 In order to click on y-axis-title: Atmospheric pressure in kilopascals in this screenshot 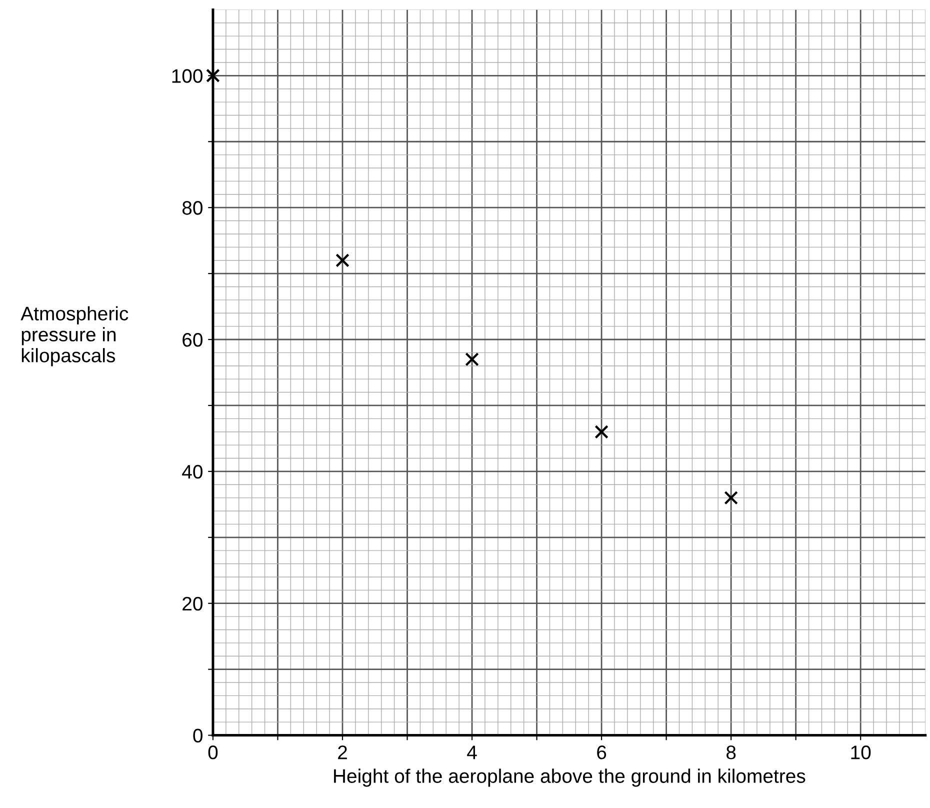, I will do `click(74, 336)`.